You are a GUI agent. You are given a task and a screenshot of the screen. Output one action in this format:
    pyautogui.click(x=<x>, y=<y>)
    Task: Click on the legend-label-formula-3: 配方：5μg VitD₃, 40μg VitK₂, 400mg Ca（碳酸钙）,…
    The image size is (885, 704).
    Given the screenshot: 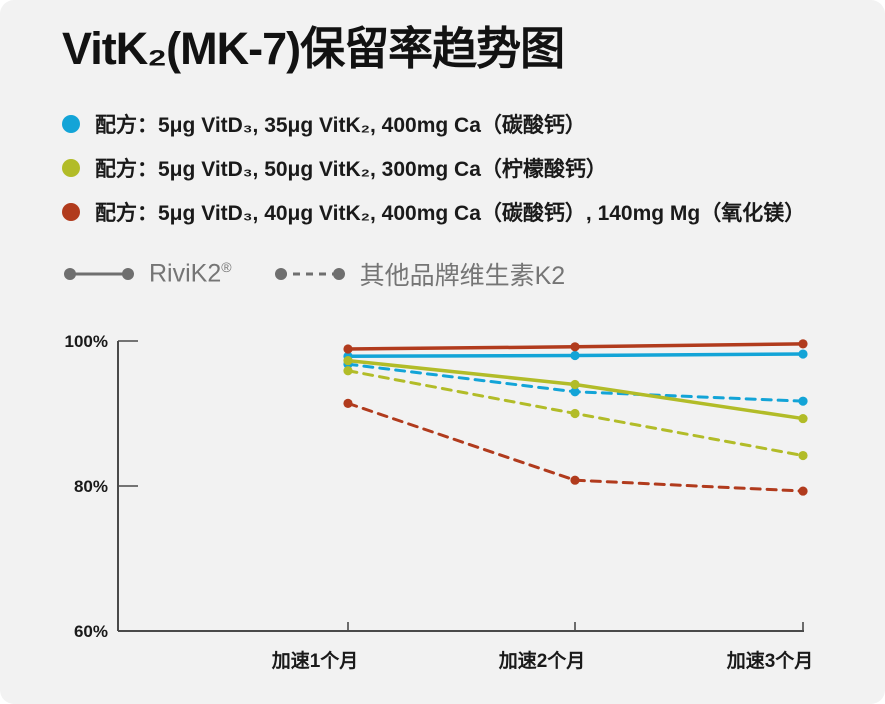 What is the action you would take?
    pyautogui.click(x=450, y=213)
    